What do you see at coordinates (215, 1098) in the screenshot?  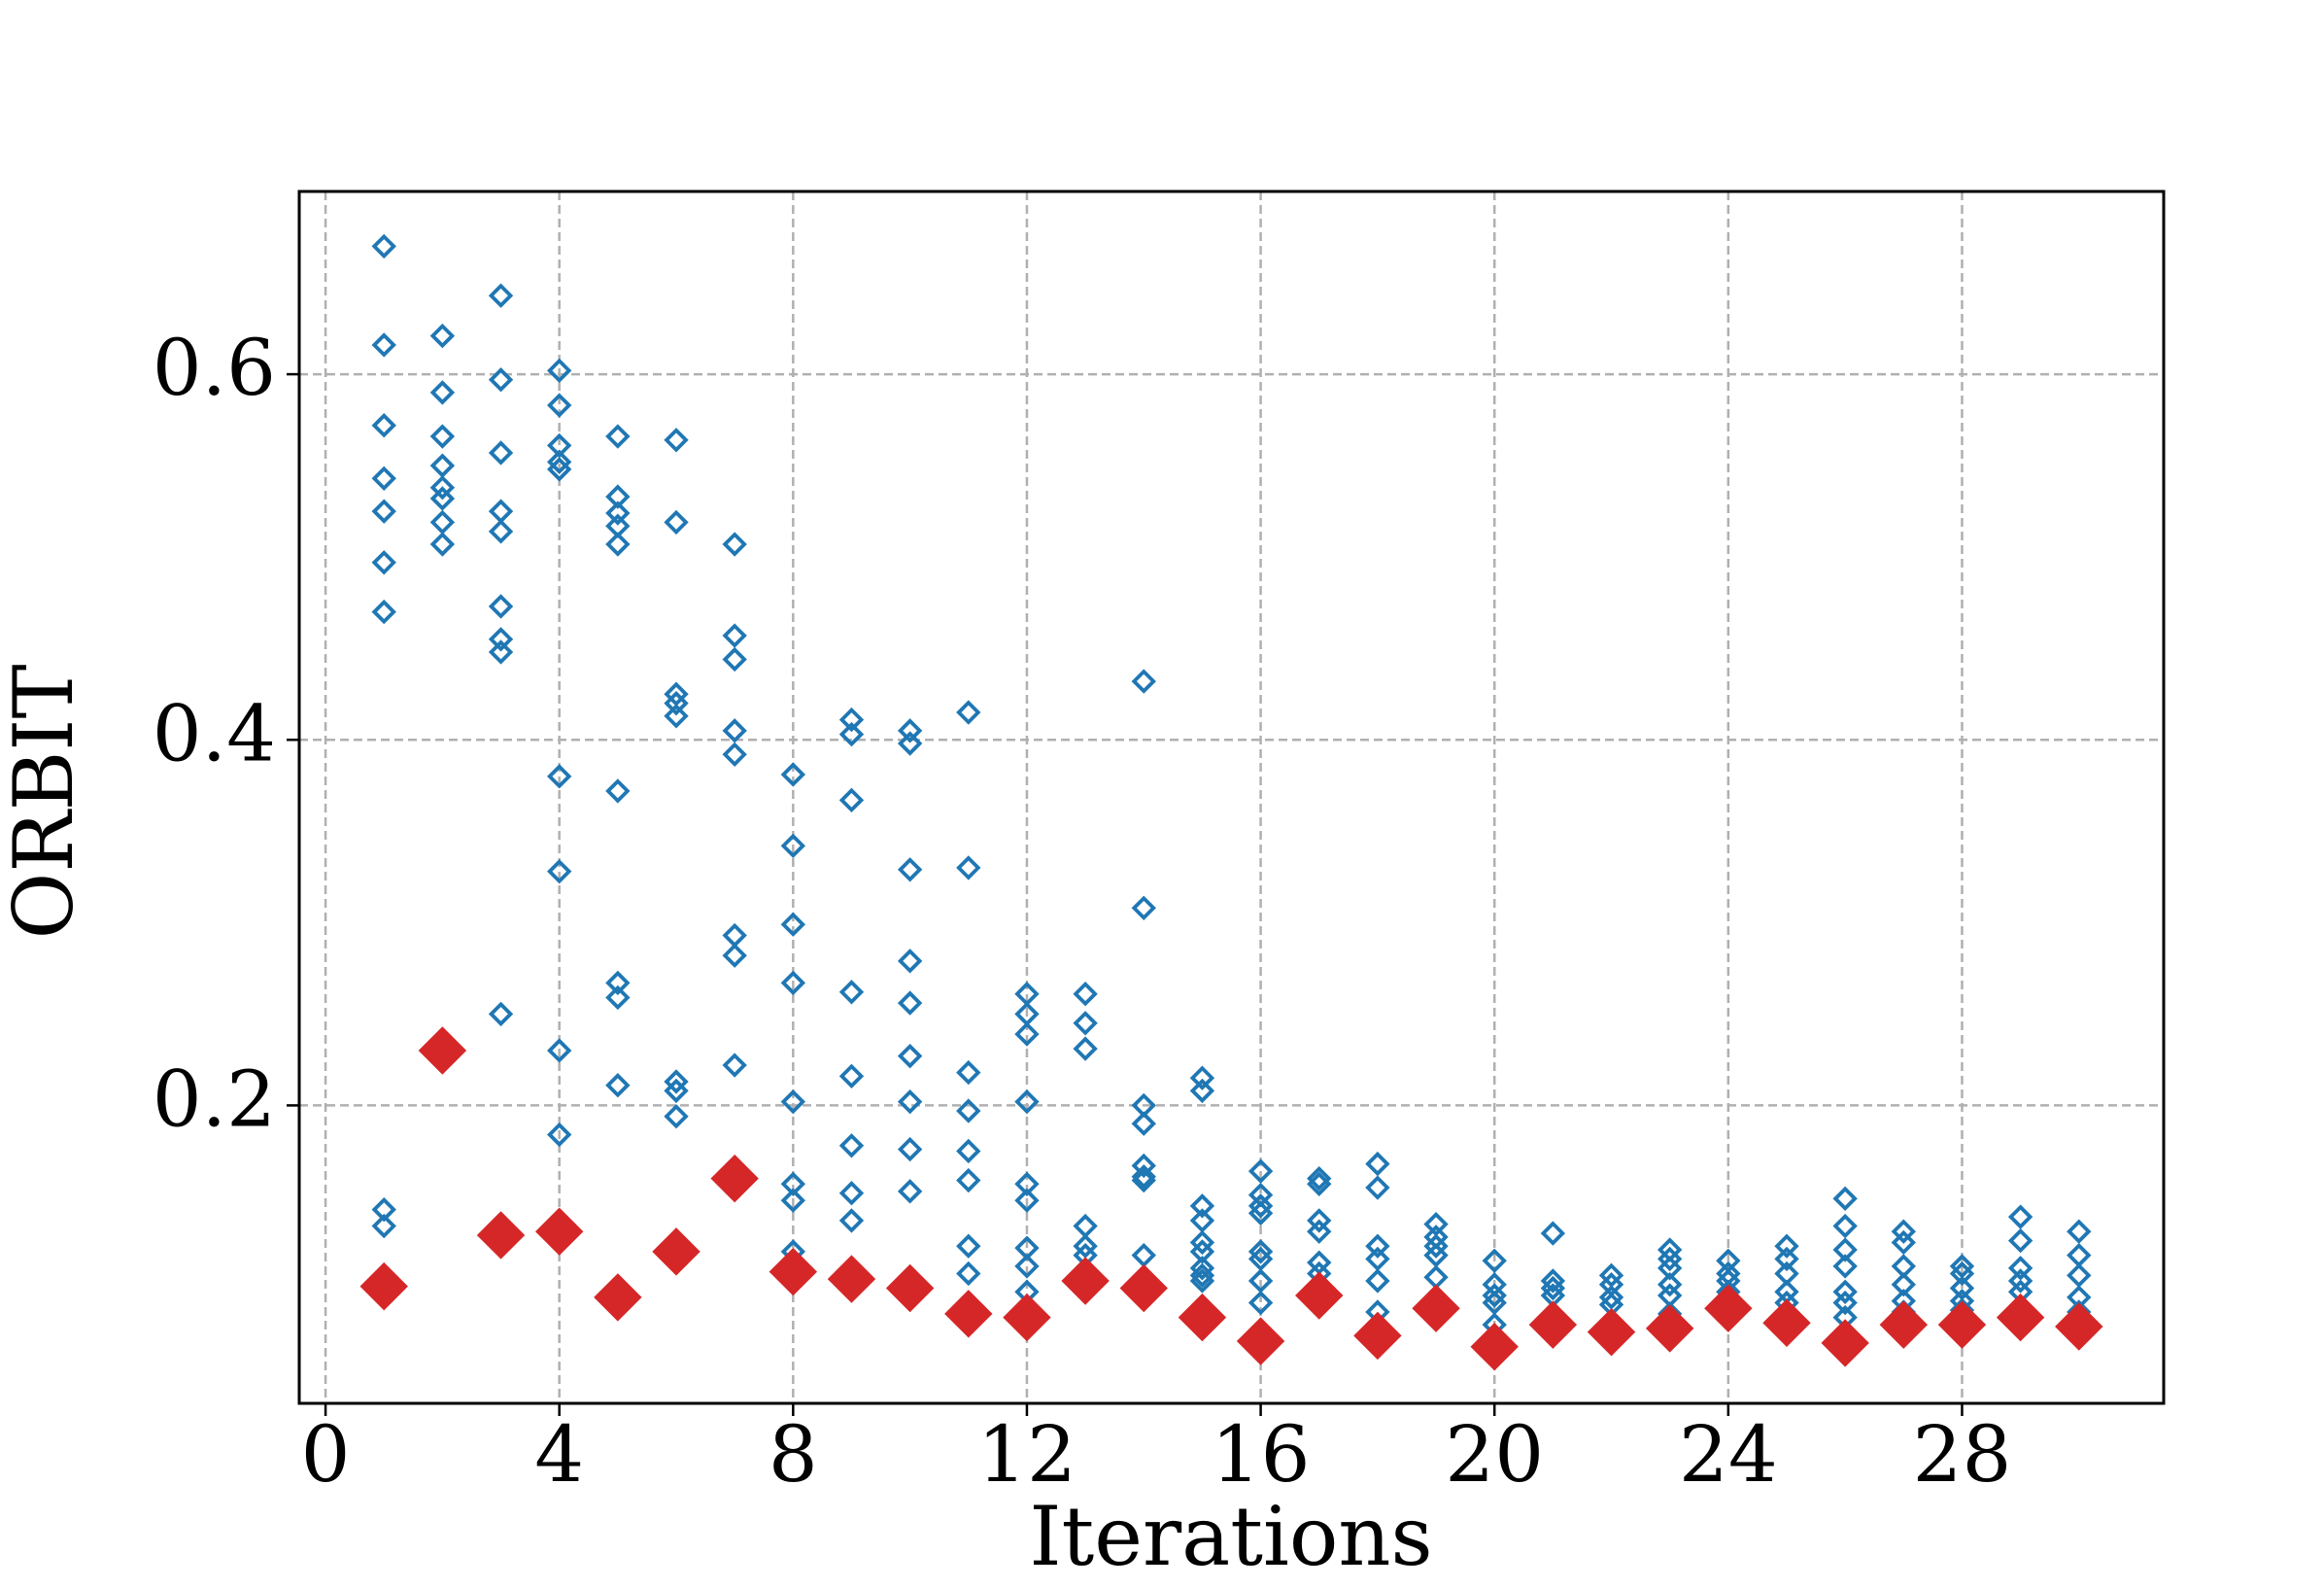 I see `y-tick-label: 0.2` at bounding box center [215, 1098].